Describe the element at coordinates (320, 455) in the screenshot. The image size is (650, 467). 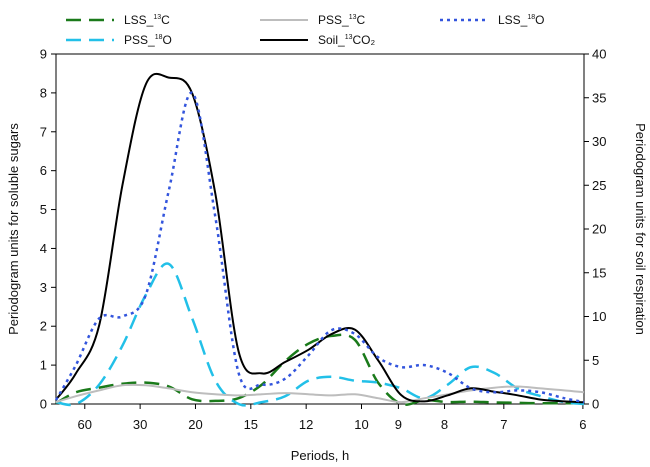
I see `x-axis-title: Periods, h` at that location.